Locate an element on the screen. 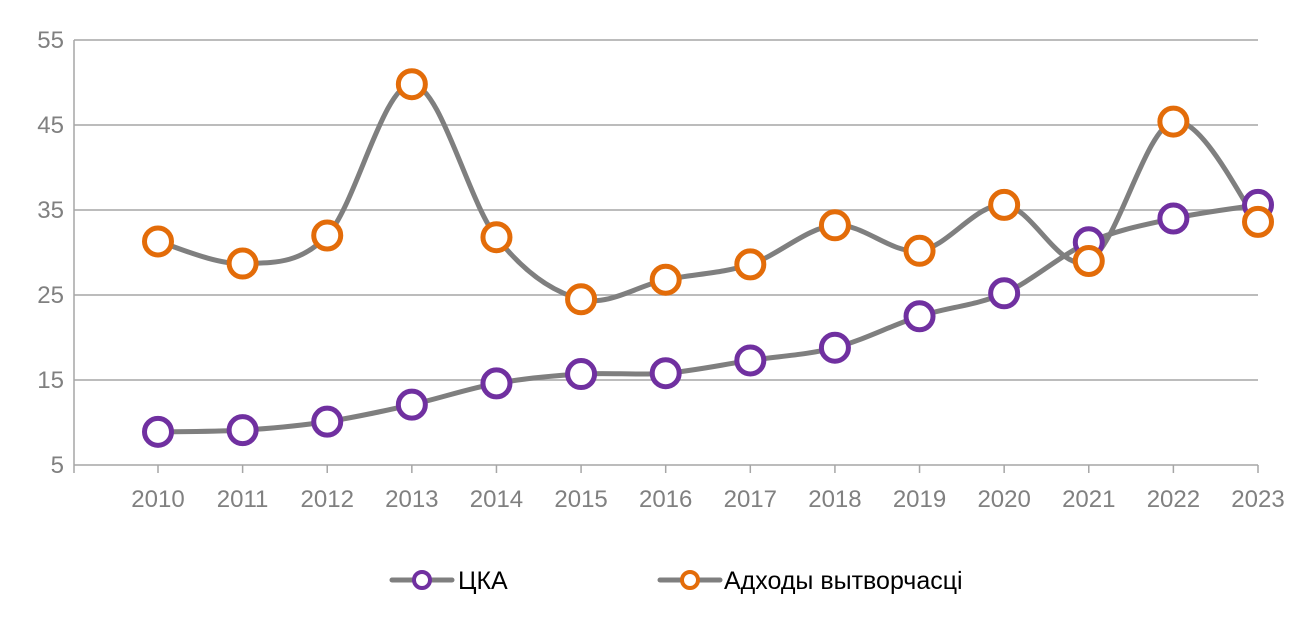  point-0-2015 is located at coordinates (581, 374).